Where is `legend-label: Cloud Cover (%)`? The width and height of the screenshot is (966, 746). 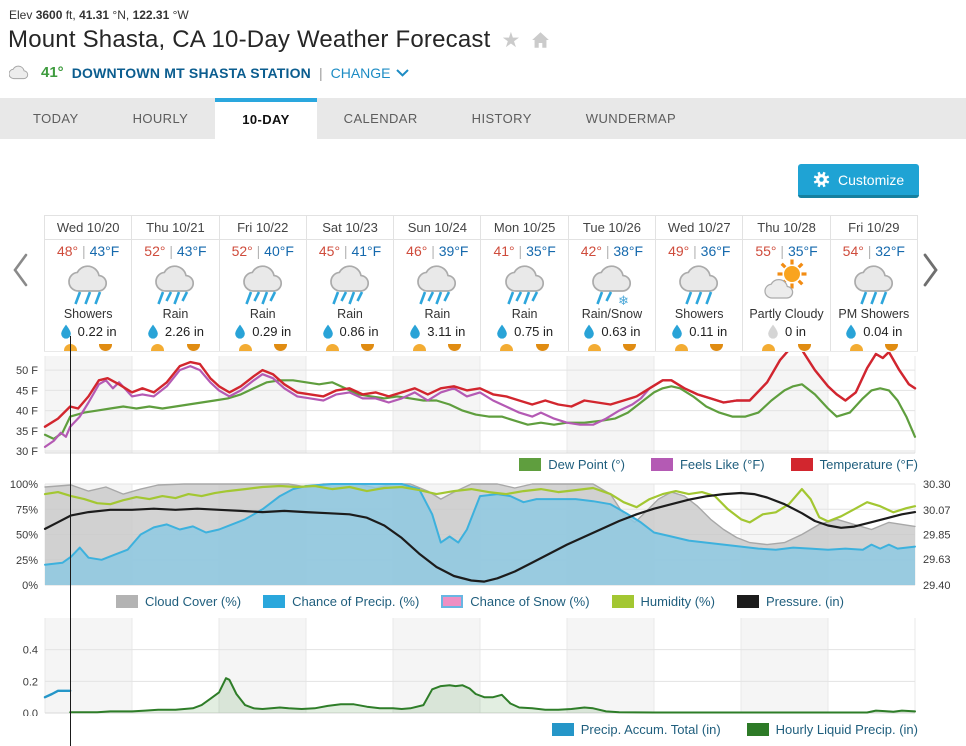 legend-label: Cloud Cover (%) is located at coordinates (193, 601).